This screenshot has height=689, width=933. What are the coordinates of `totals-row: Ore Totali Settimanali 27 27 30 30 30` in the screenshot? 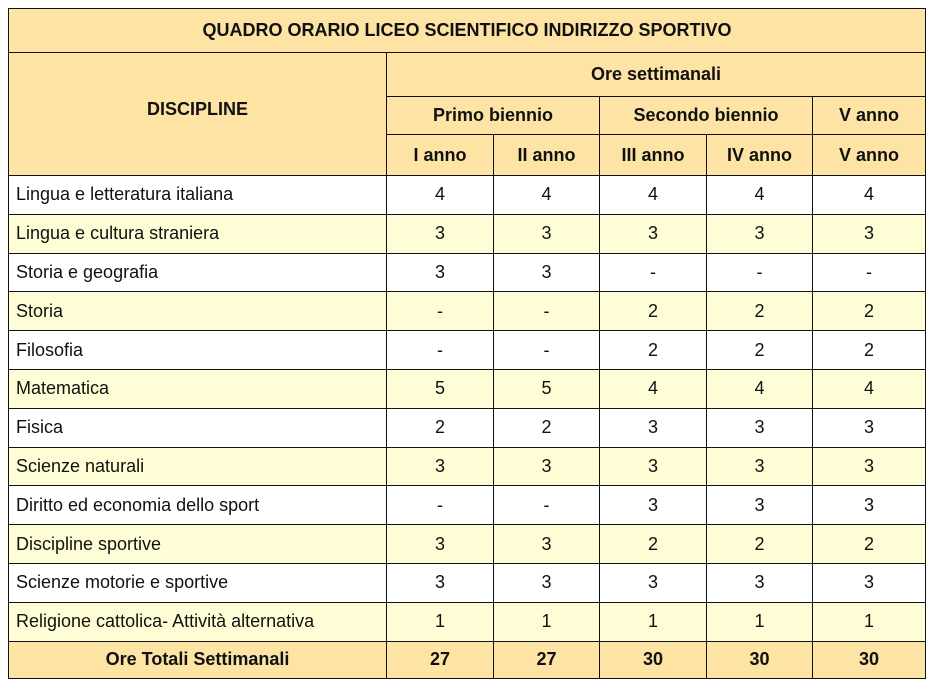 It's located at (467, 659).